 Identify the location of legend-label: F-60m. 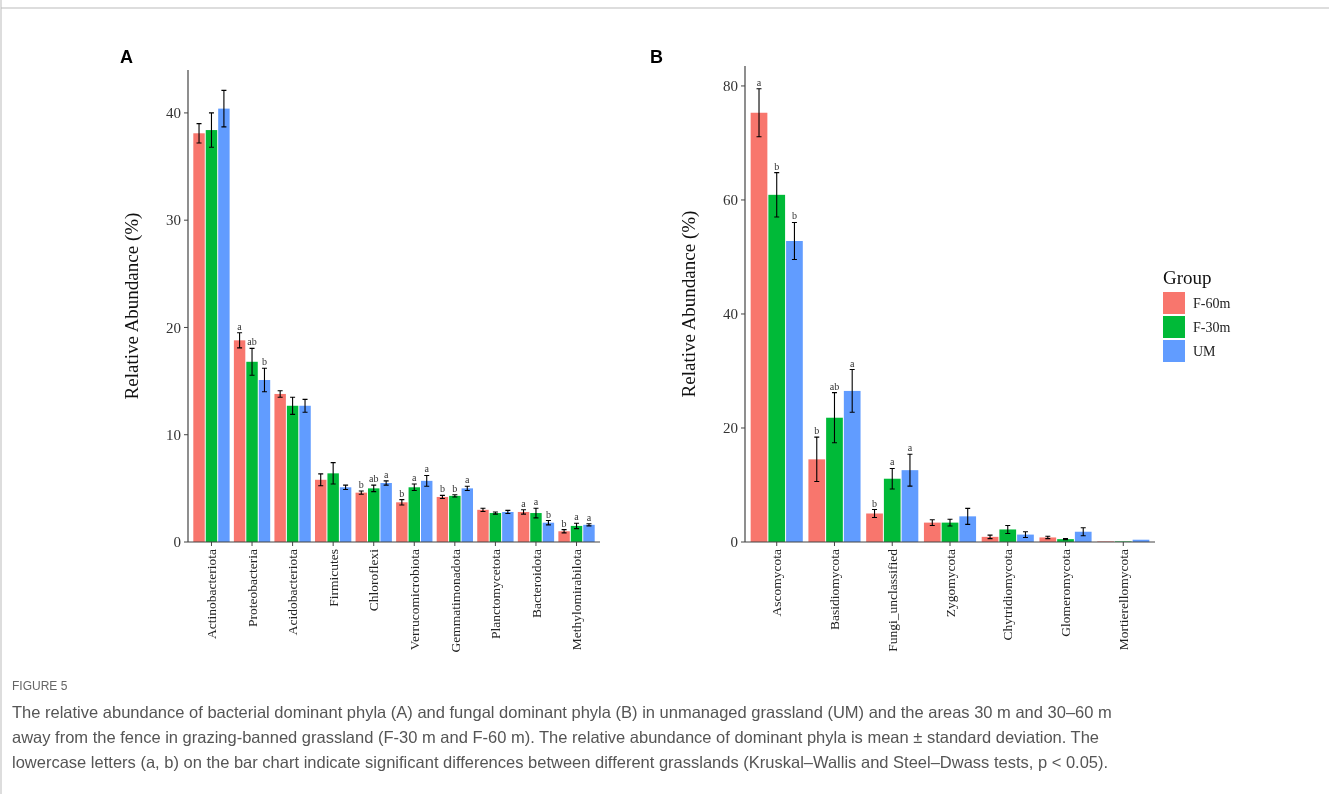
(1212, 303).